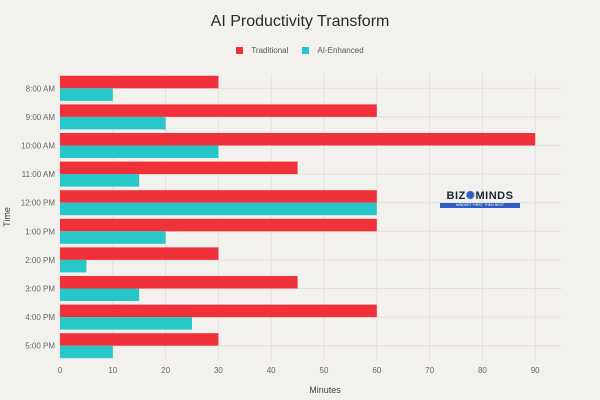 The width and height of the screenshot is (600, 400). Describe the element at coordinates (41, 117) in the screenshot. I see `y-tick-label: 9:00 AM` at that location.